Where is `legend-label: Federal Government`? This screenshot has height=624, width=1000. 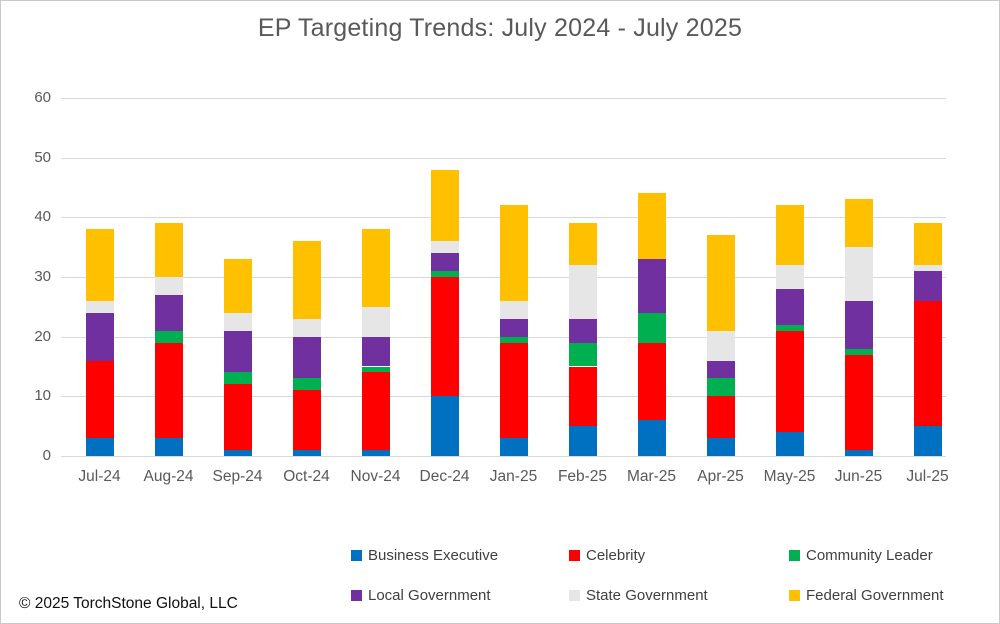
legend-label: Federal Government is located at coordinates (875, 595).